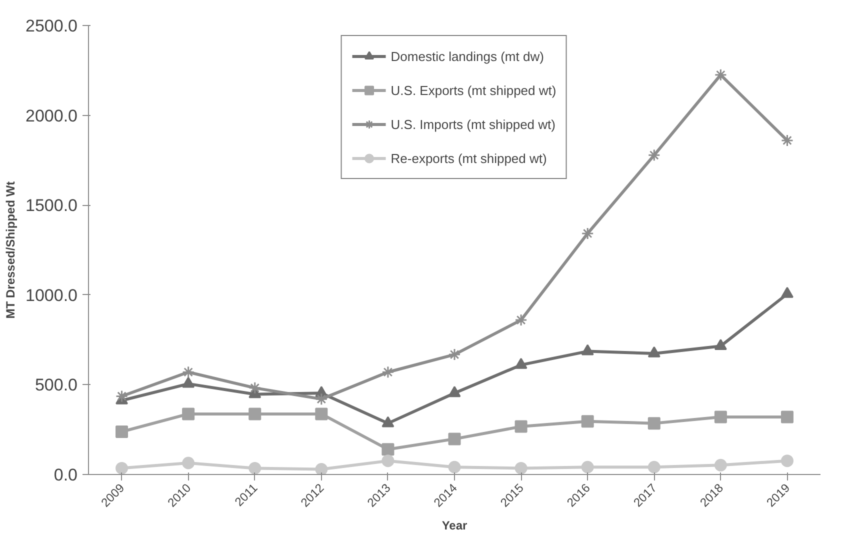 The width and height of the screenshot is (853, 538). I want to click on y-tick-label: 0.0, so click(66, 475).